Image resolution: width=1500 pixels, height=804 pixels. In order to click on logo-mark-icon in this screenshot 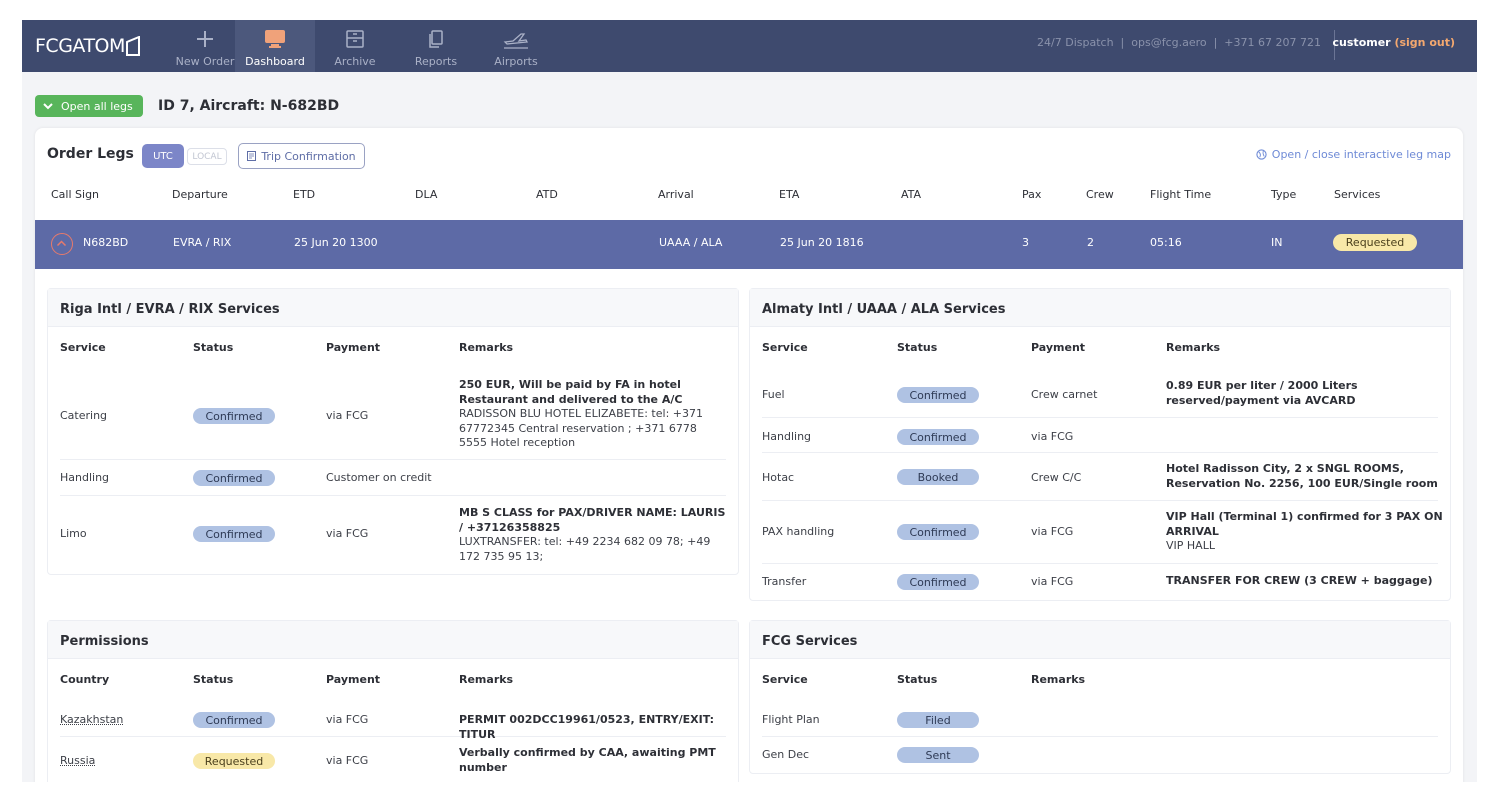, I will do `click(132, 46)`.